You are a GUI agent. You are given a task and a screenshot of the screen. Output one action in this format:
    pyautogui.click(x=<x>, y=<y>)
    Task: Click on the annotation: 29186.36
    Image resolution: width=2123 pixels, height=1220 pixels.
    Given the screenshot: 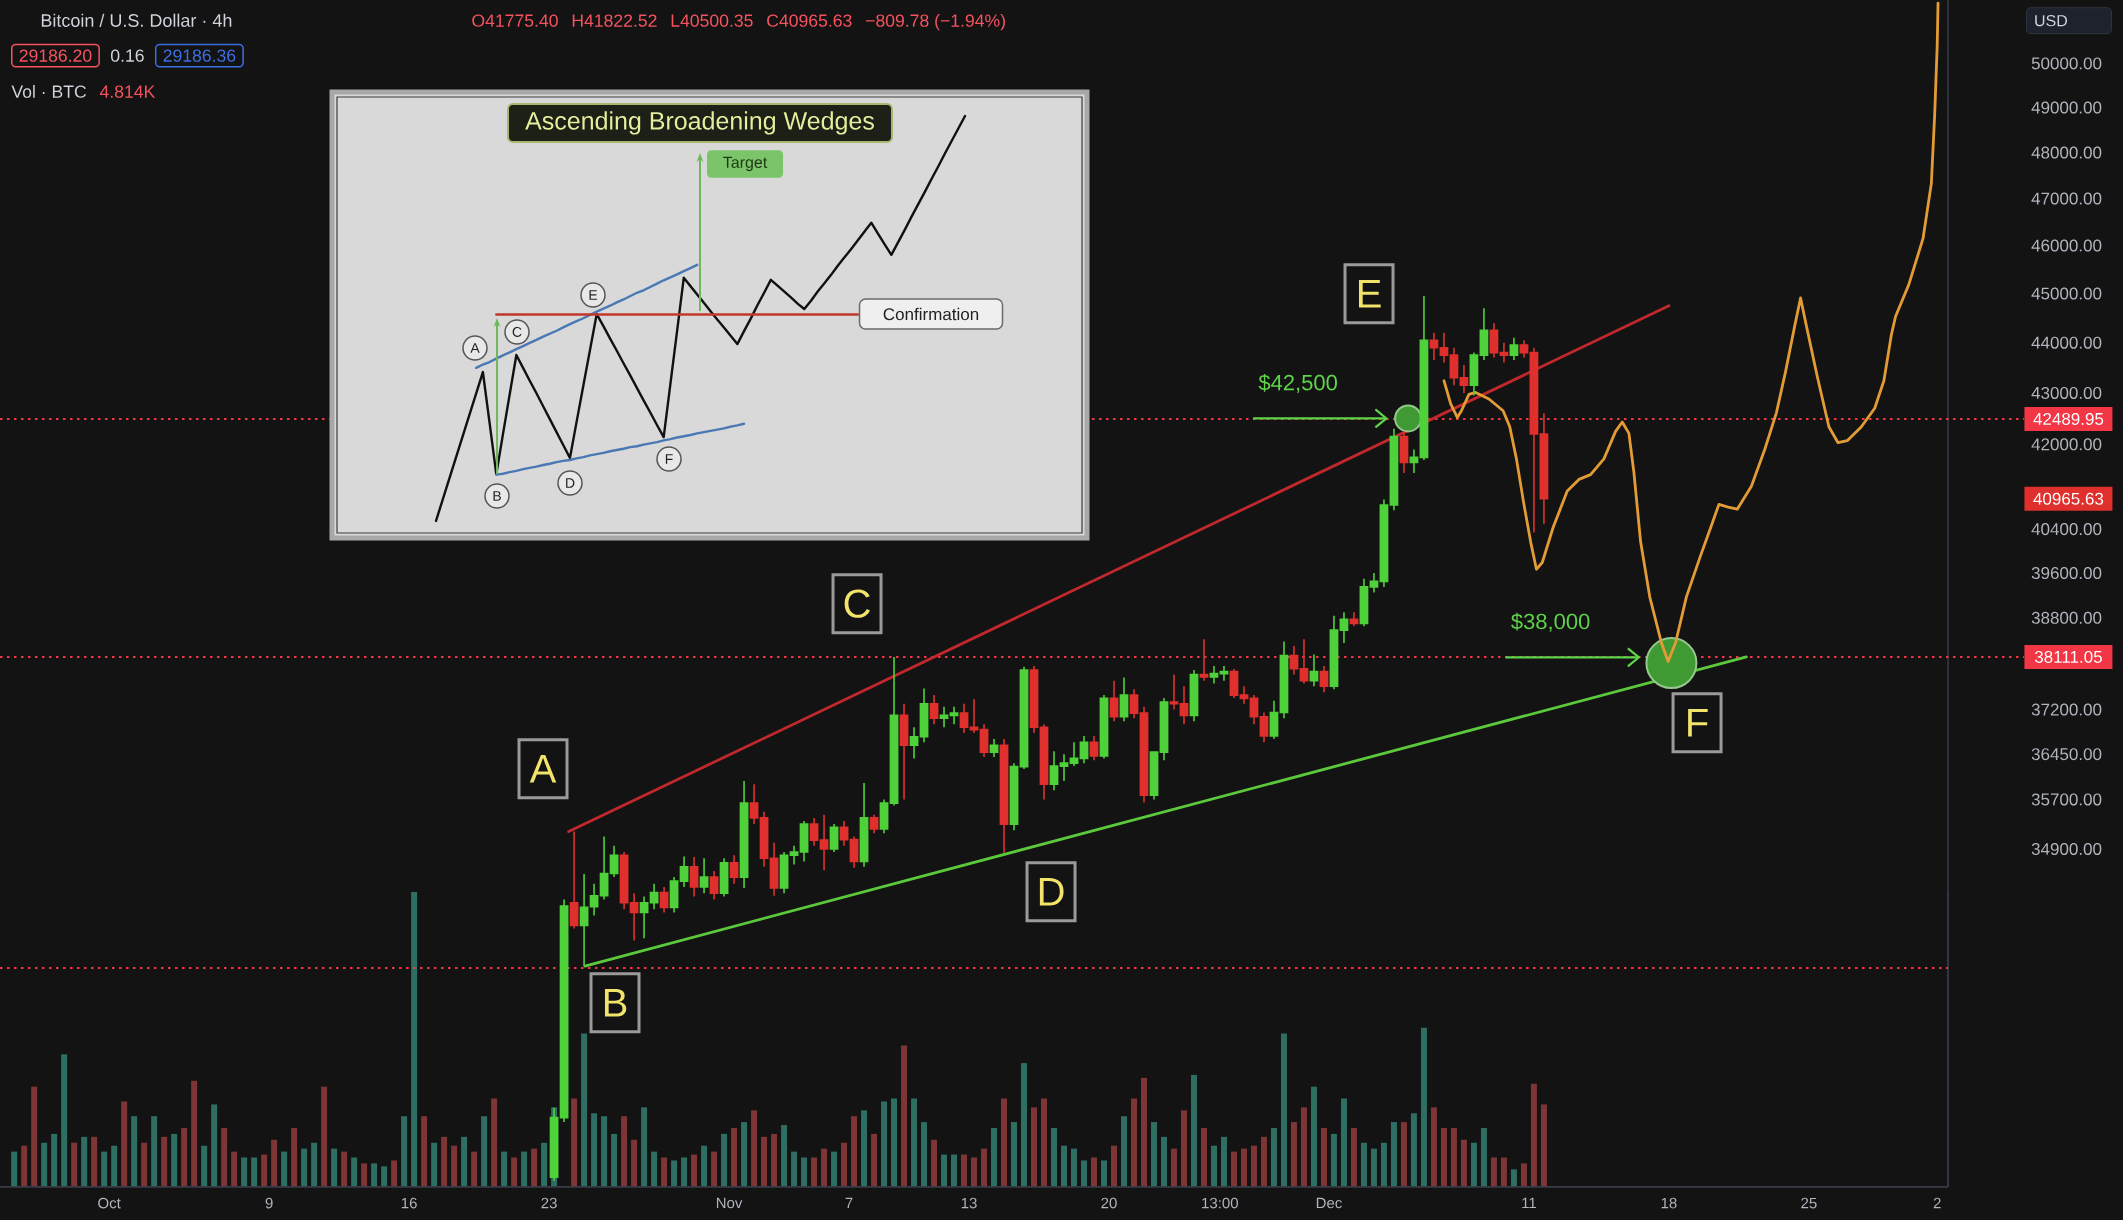 What is the action you would take?
    pyautogui.click(x=199, y=55)
    